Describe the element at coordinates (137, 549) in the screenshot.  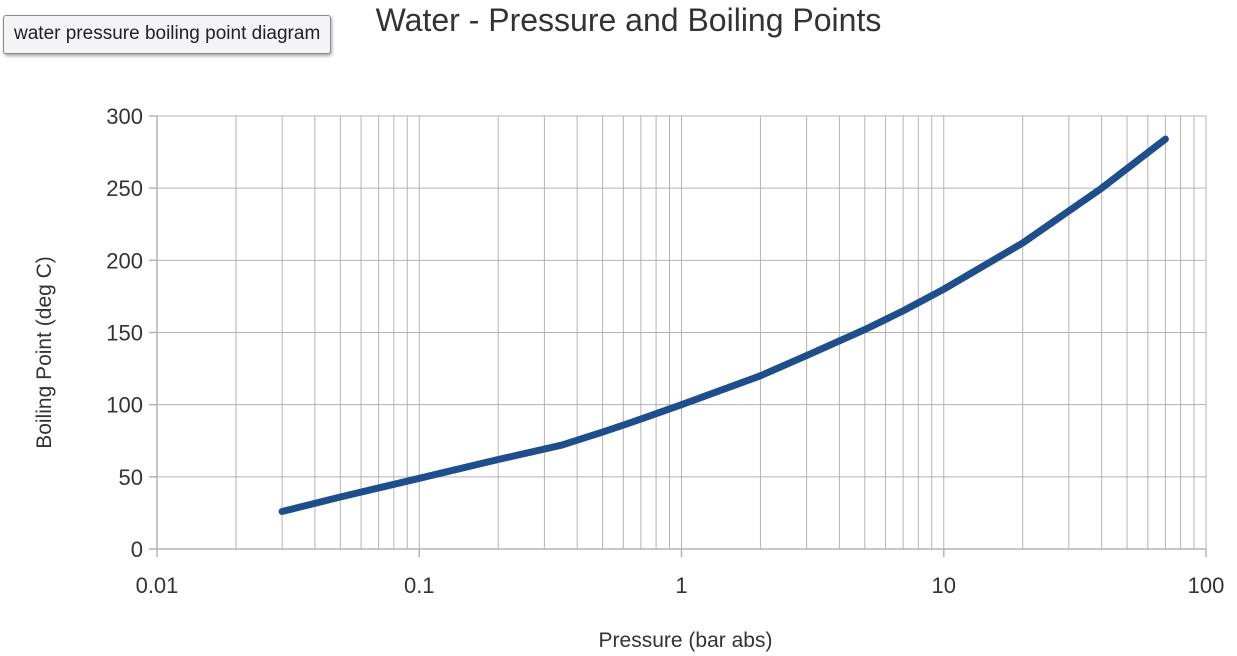
I see `y-tick-label: 0` at that location.